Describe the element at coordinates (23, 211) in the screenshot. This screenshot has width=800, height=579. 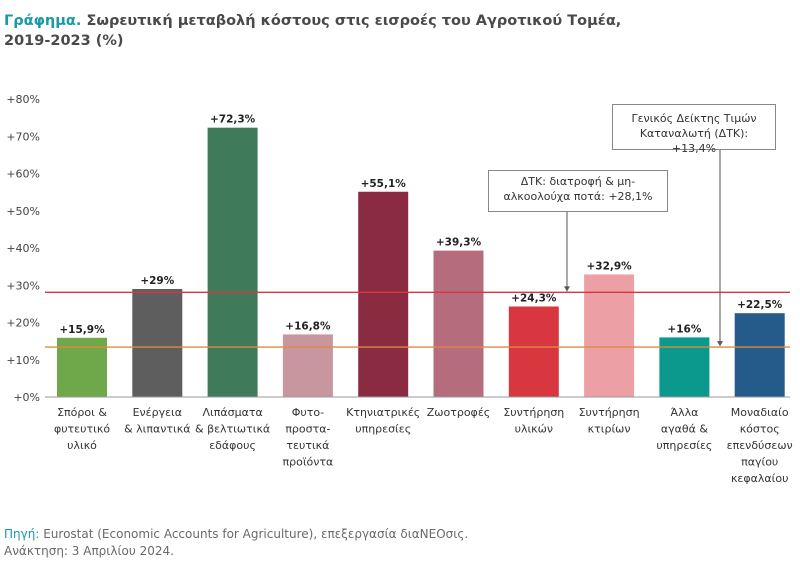
I see `y-tick-label: +50%` at that location.